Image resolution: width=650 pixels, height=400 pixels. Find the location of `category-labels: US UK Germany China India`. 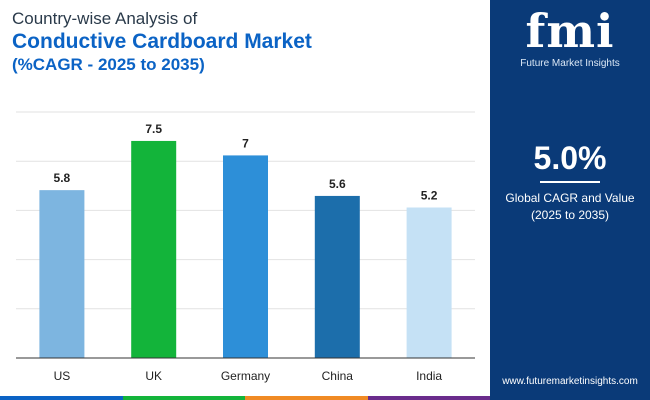

category-labels: US UK Germany China India is located at coordinates (248, 376).